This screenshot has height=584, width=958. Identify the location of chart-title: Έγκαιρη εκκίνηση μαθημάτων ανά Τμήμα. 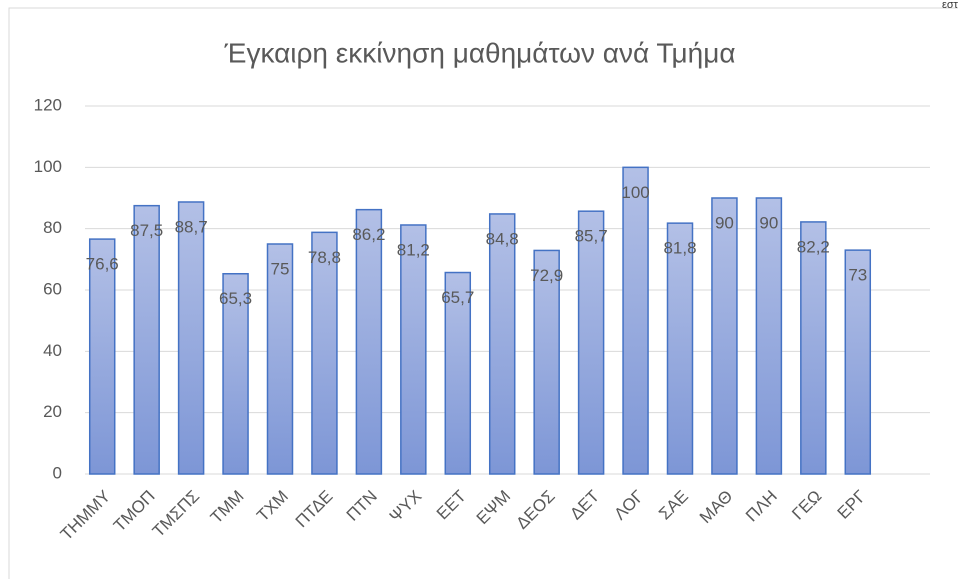
(479, 52).